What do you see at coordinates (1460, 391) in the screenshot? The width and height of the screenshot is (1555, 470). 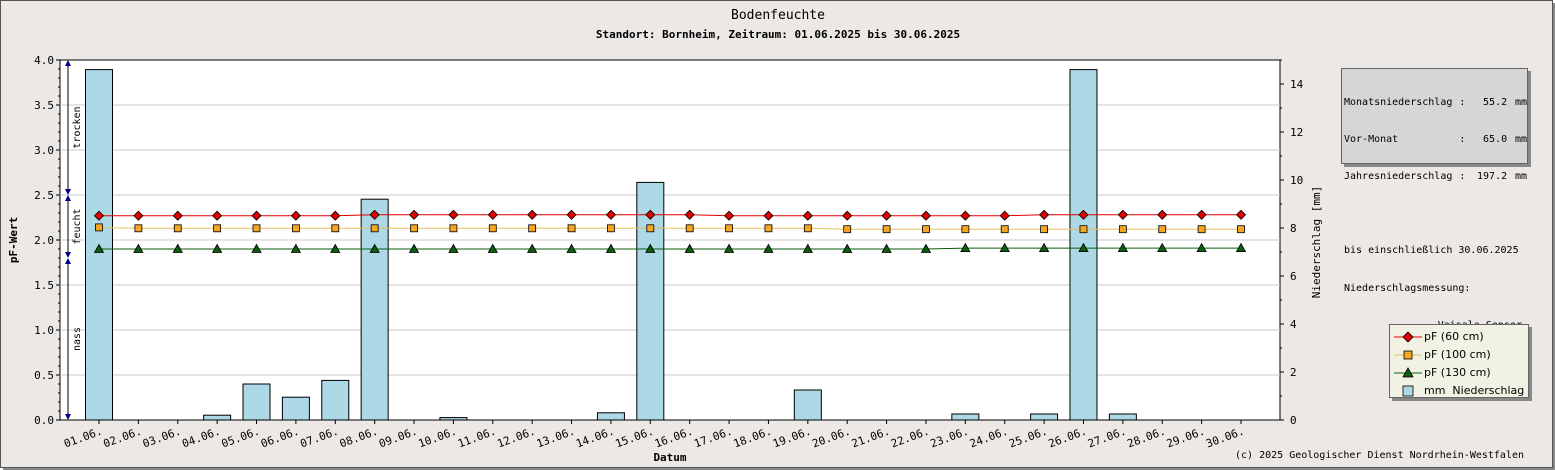 I see `legend-item-precipitation: mm Niederschlag` at bounding box center [1460, 391].